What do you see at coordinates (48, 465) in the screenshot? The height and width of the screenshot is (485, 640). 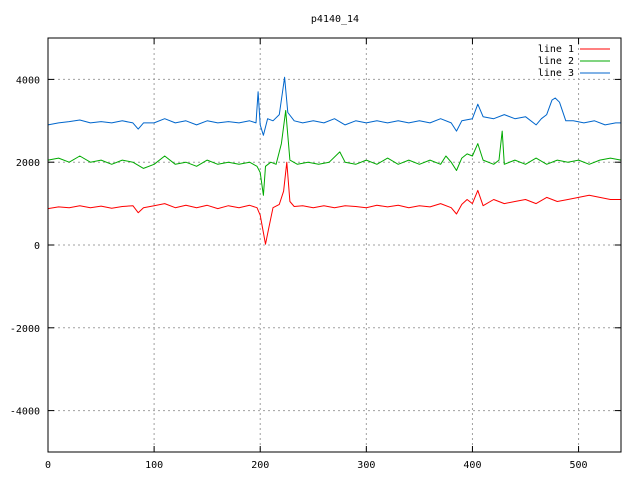 I see `x-tick-label: 0` at bounding box center [48, 465].